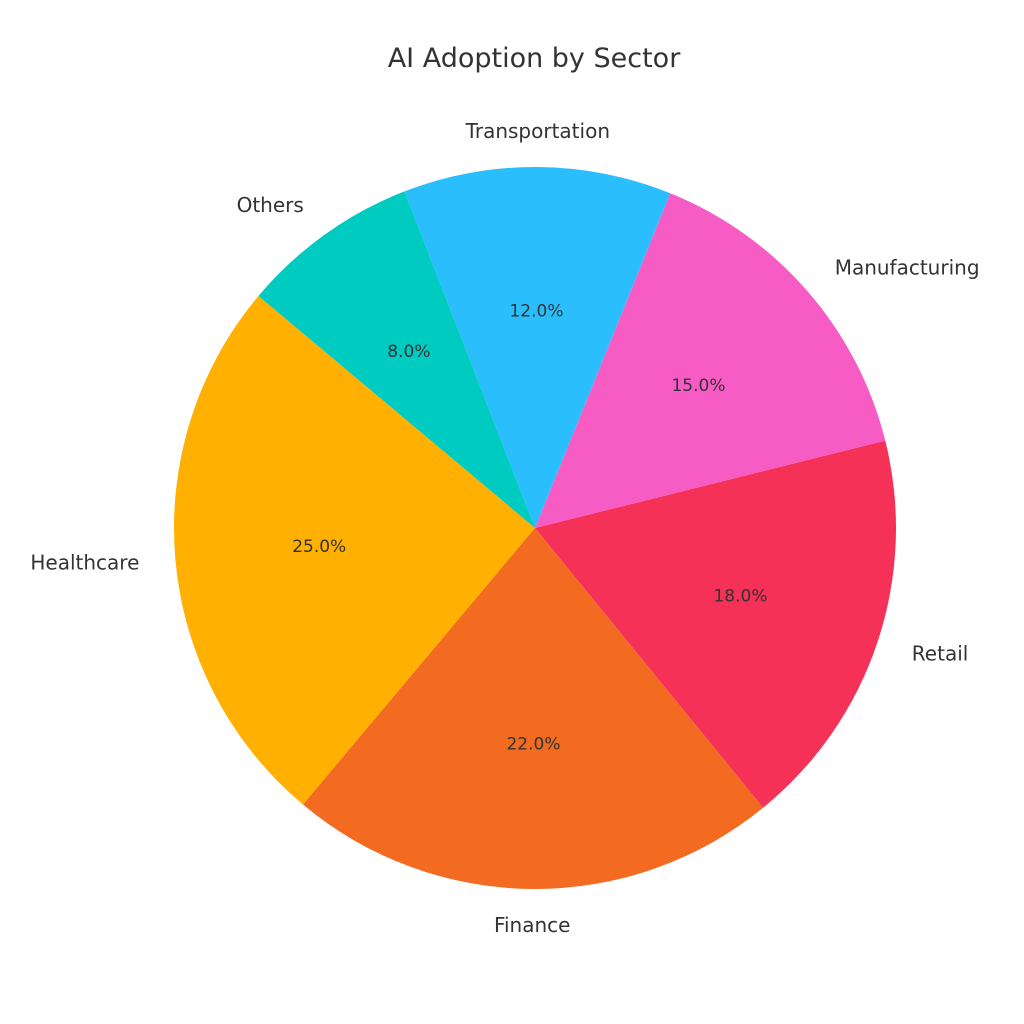  I want to click on slice-label-transportation: Transportation, so click(537, 131).